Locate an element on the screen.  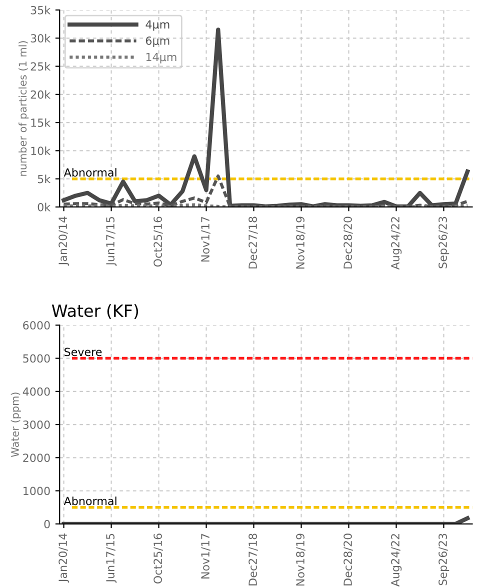
y-tick-label: 3000 is located at coordinates (36, 424).